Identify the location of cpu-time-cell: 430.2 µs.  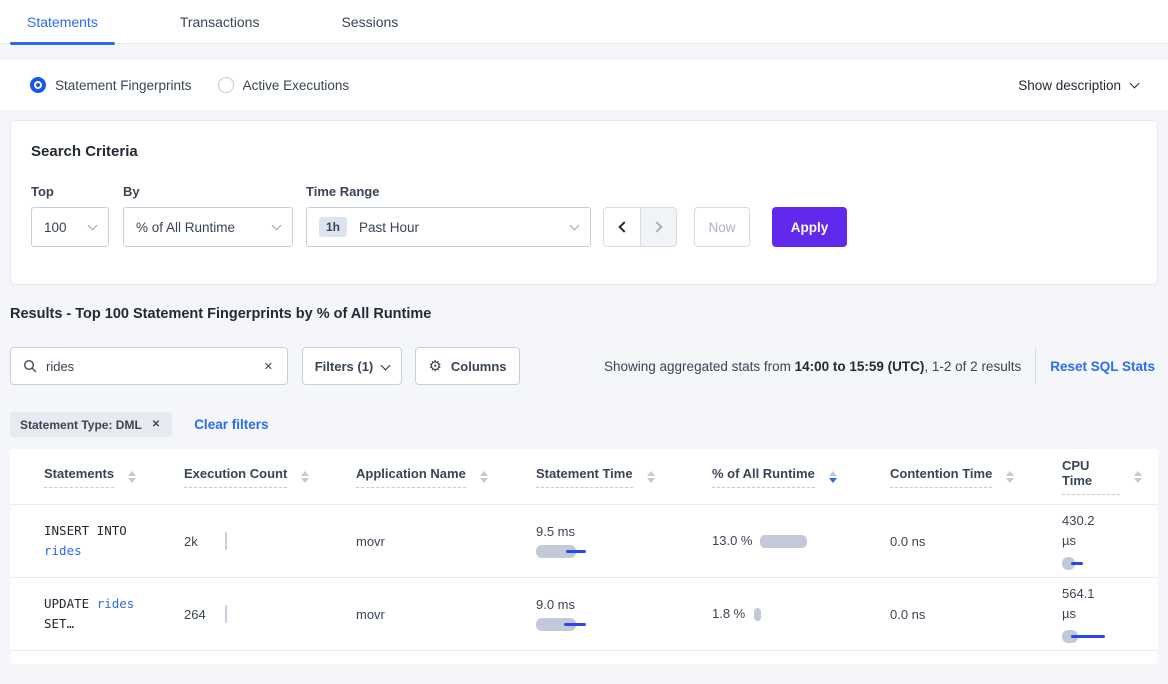
(1102, 541).